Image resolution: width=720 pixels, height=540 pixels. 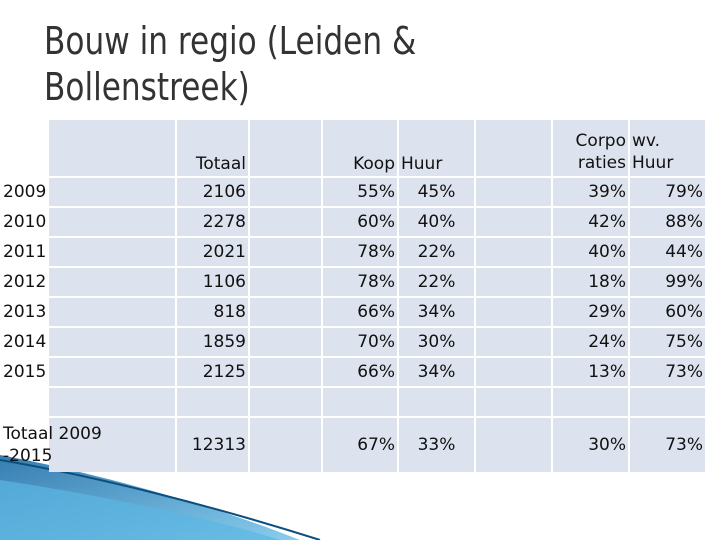 What do you see at coordinates (436, 192) in the screenshot?
I see `row-huur: 45%` at bounding box center [436, 192].